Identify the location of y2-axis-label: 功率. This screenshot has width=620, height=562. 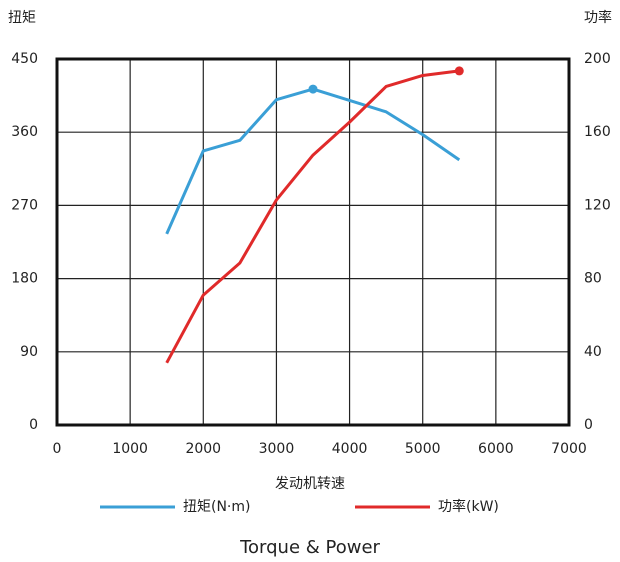
(598, 17).